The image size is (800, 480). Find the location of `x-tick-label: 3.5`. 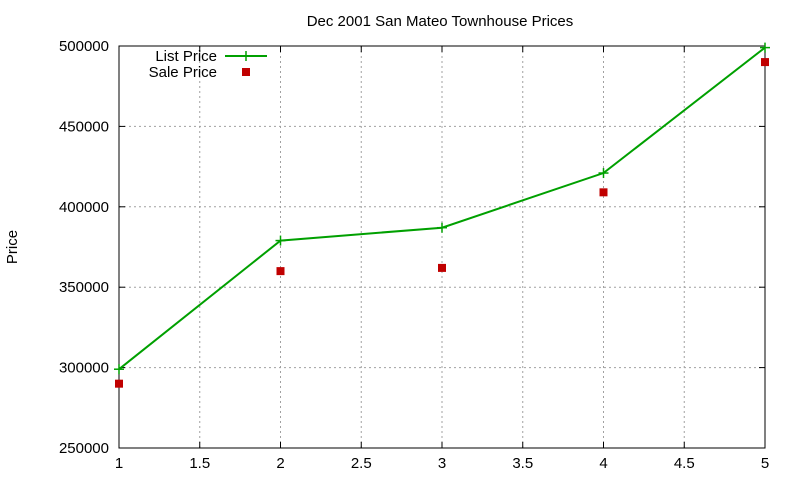

x-tick-label: 3.5 is located at coordinates (522, 463).